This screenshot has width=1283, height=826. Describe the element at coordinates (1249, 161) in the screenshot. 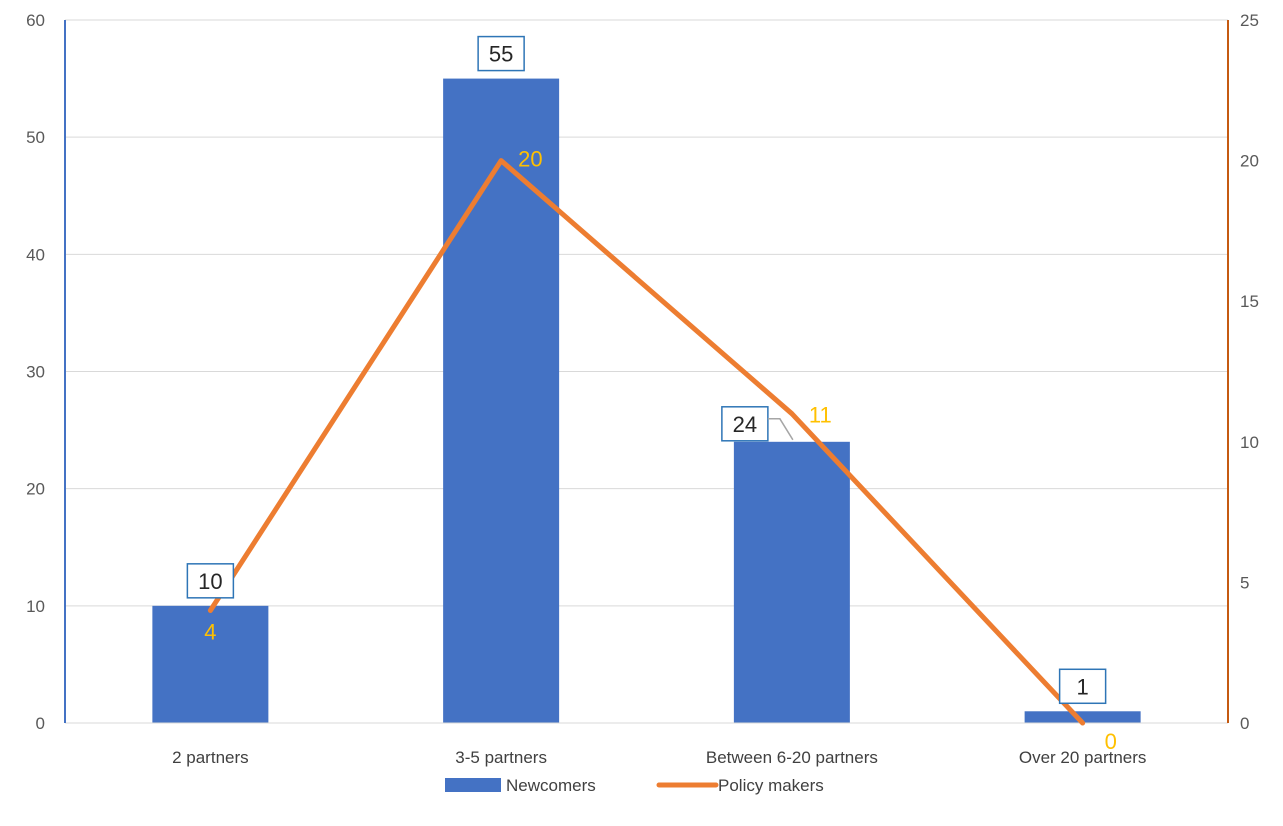

I see `right-tick-label: 20` at that location.